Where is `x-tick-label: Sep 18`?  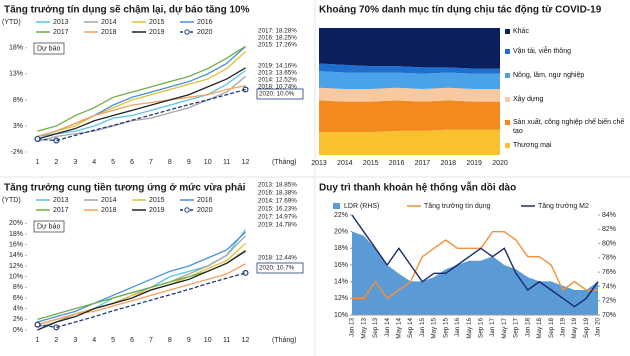 x-tick-label: Sep 18 is located at coordinates (551, 328).